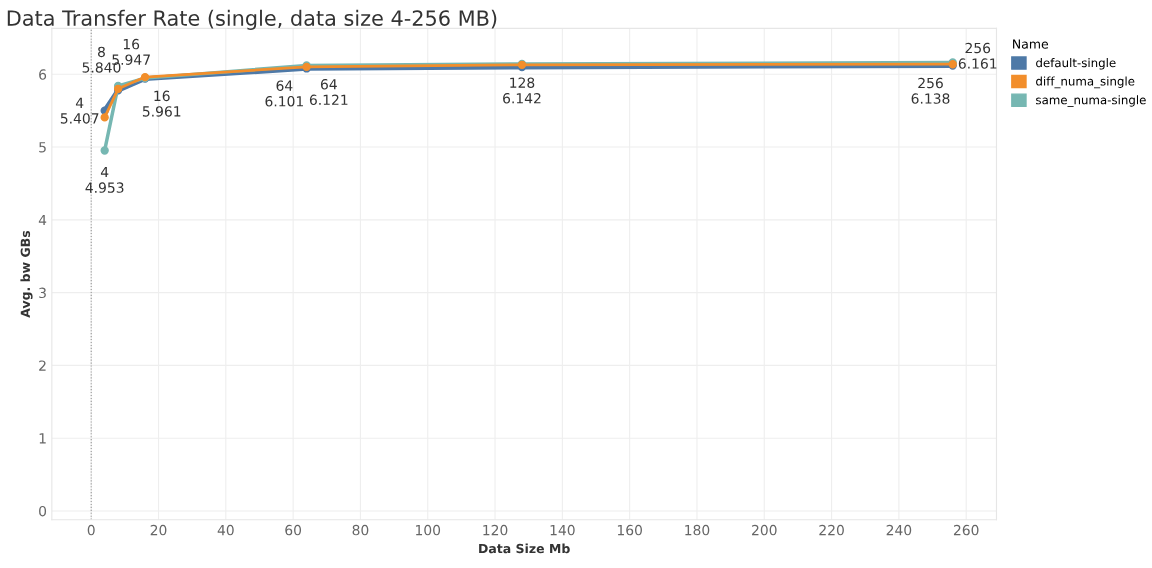  I want to click on x-tick-label: 60, so click(293, 530).